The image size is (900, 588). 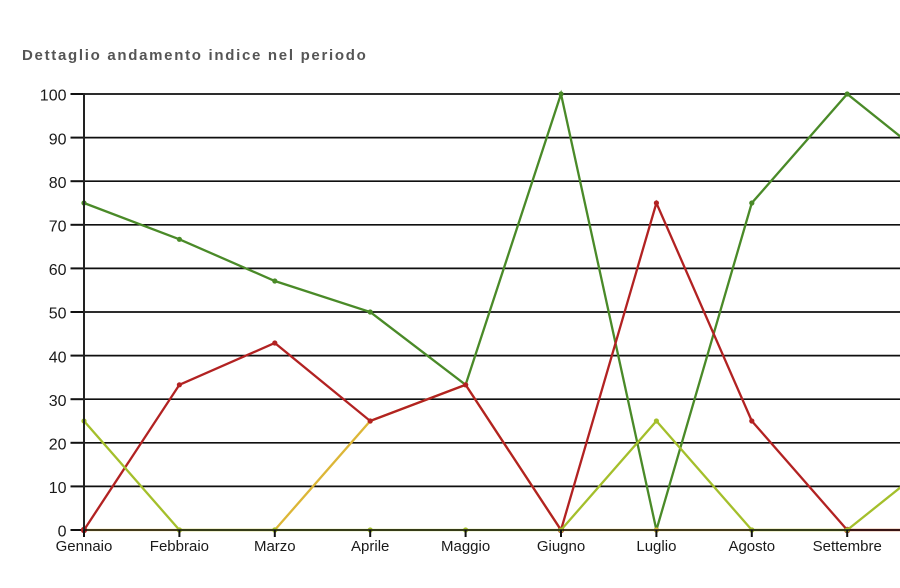 I want to click on svg-text: 90, so click(x=58, y=139).